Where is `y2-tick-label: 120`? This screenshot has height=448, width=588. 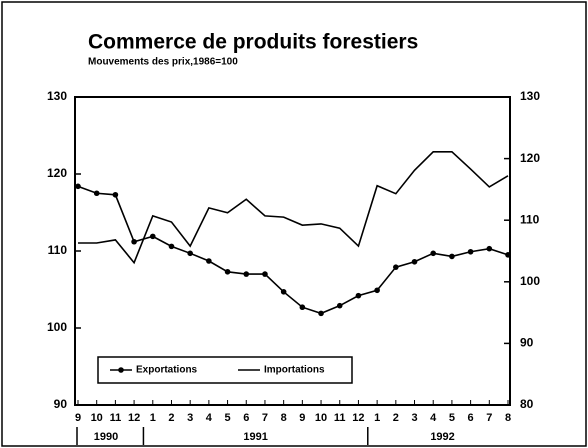
y2-tick-label: 120 is located at coordinates (530, 158).